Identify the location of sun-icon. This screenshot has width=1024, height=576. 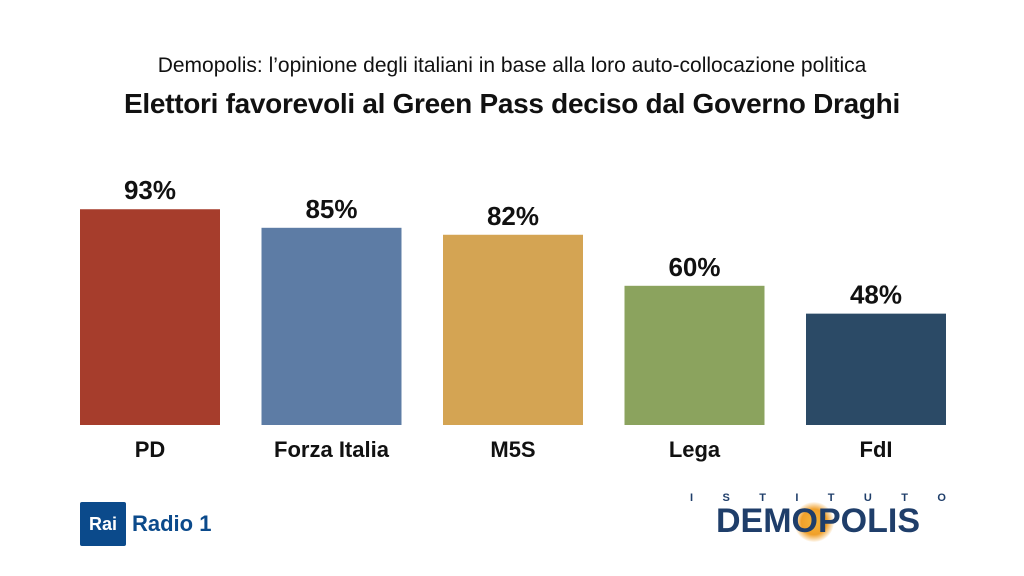
(814, 522).